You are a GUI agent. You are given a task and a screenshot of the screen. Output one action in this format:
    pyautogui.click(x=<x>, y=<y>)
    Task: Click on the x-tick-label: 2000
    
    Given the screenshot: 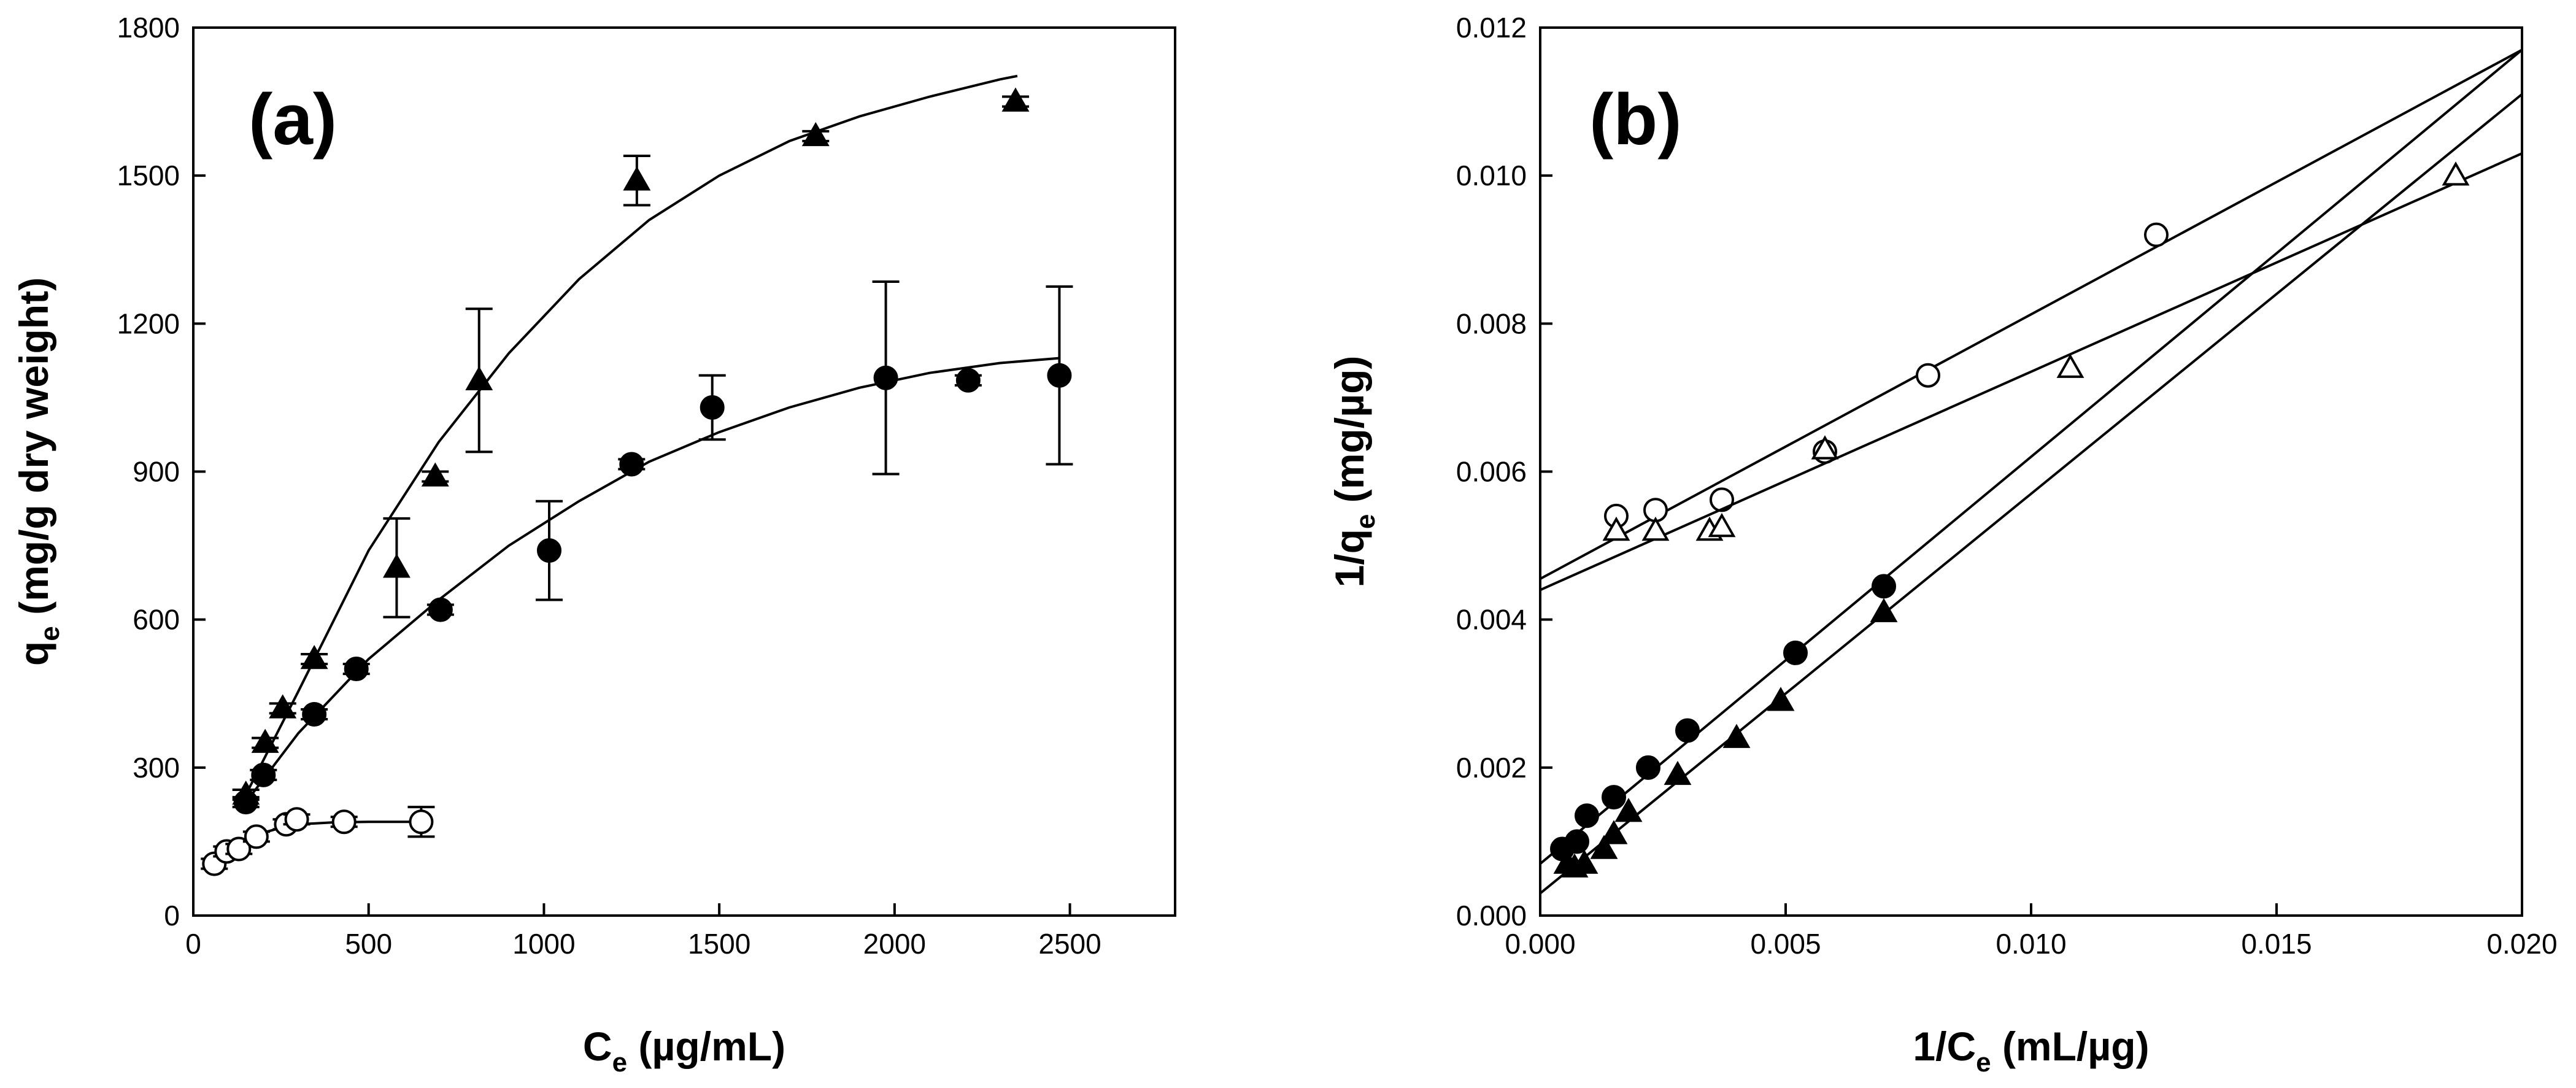 What is the action you would take?
    pyautogui.click(x=894, y=944)
    